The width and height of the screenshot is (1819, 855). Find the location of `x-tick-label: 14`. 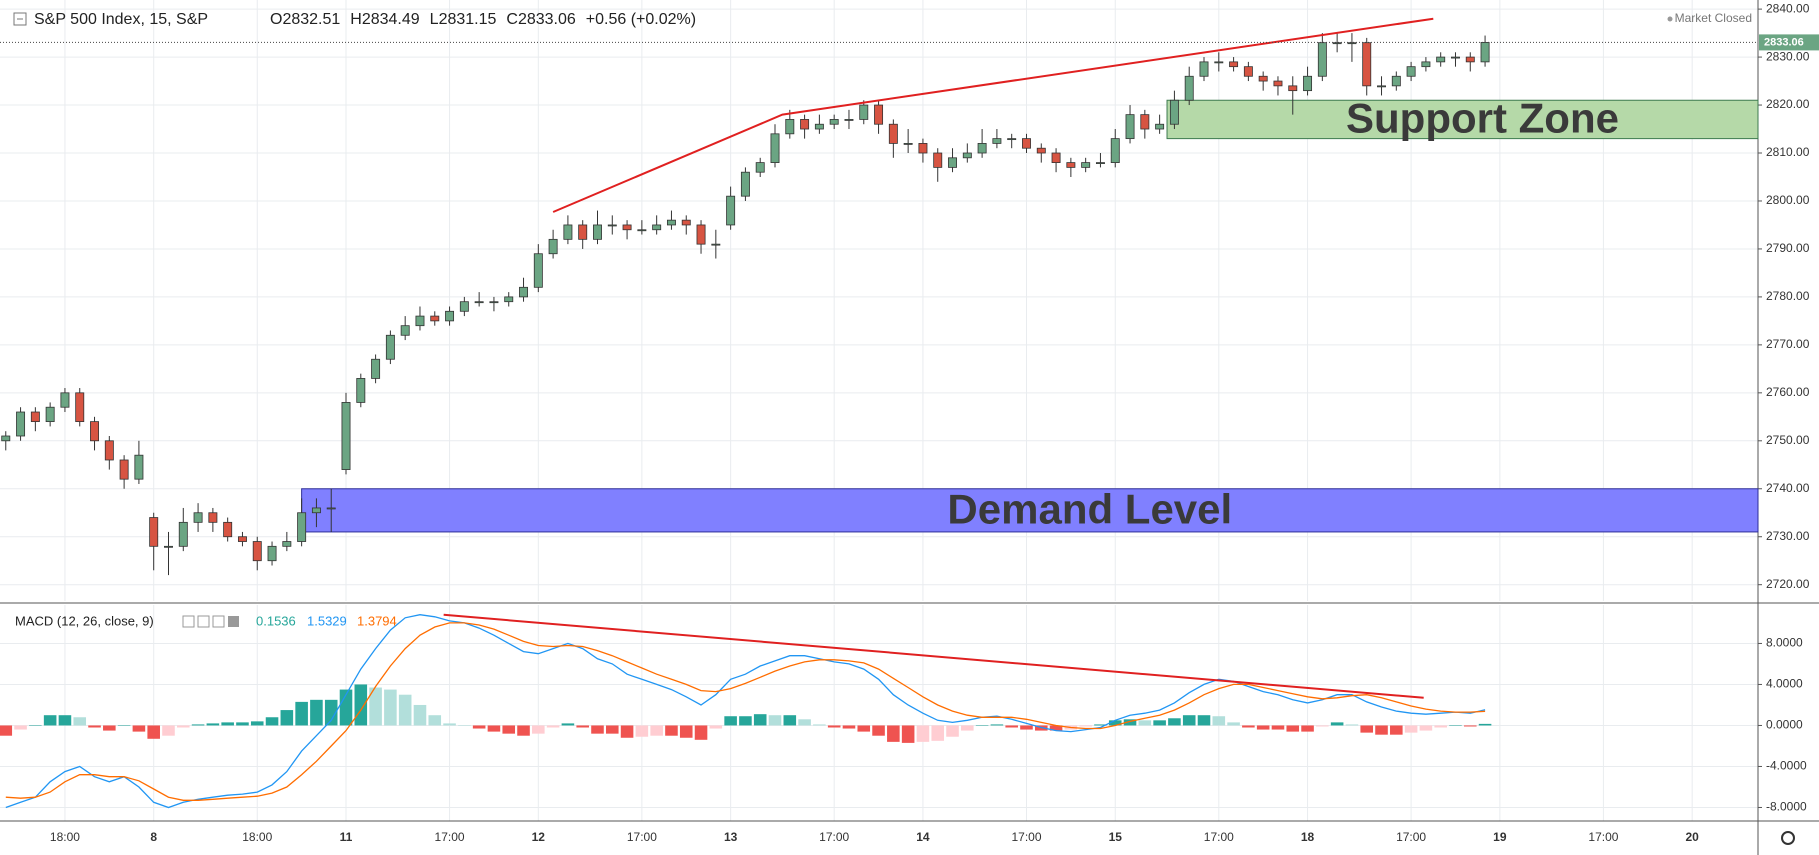

x-tick-label: 14 is located at coordinates (923, 837).